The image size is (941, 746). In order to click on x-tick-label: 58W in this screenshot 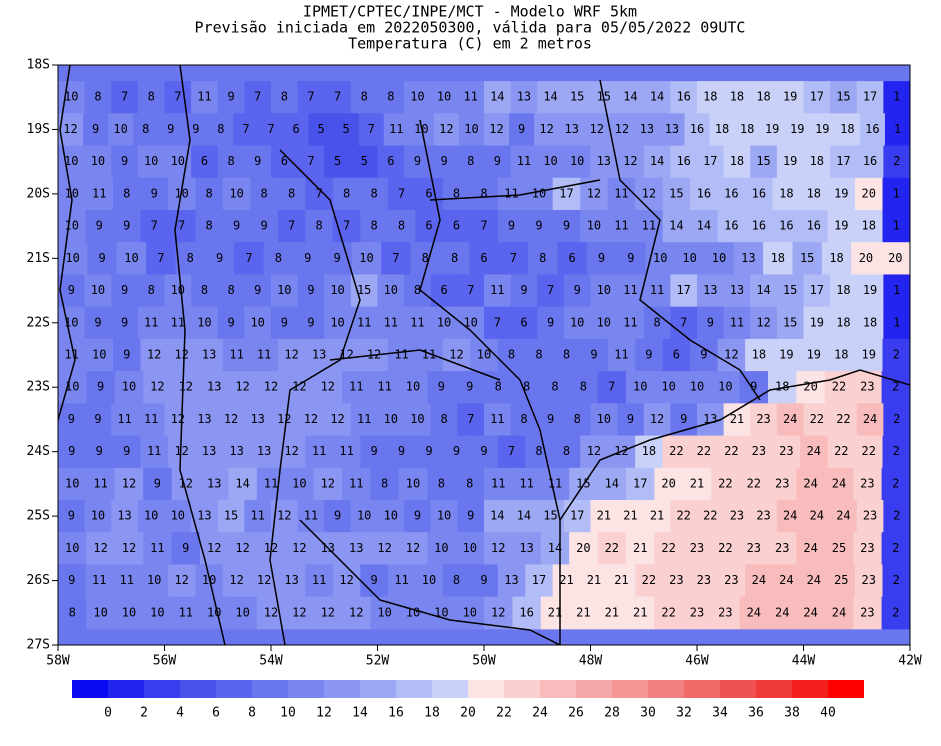, I will do `click(58, 661)`.